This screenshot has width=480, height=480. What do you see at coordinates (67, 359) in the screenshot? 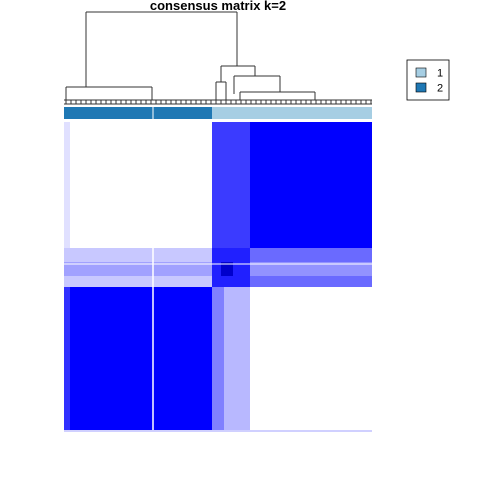
I see `matrix-left-edge-bottom` at bounding box center [67, 359].